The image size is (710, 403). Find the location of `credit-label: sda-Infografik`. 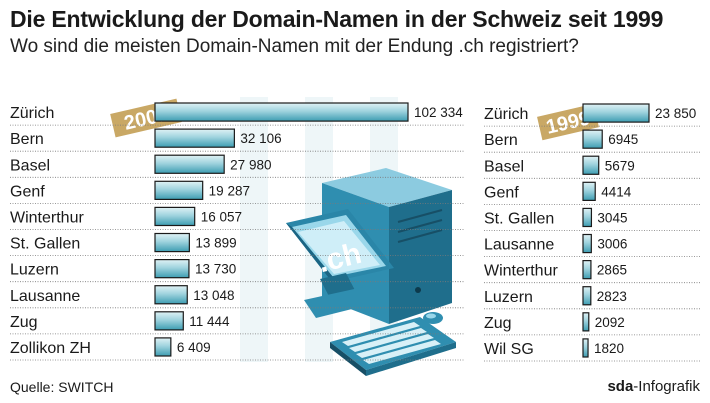

credit-label: sda-Infografik is located at coordinates (653, 386).